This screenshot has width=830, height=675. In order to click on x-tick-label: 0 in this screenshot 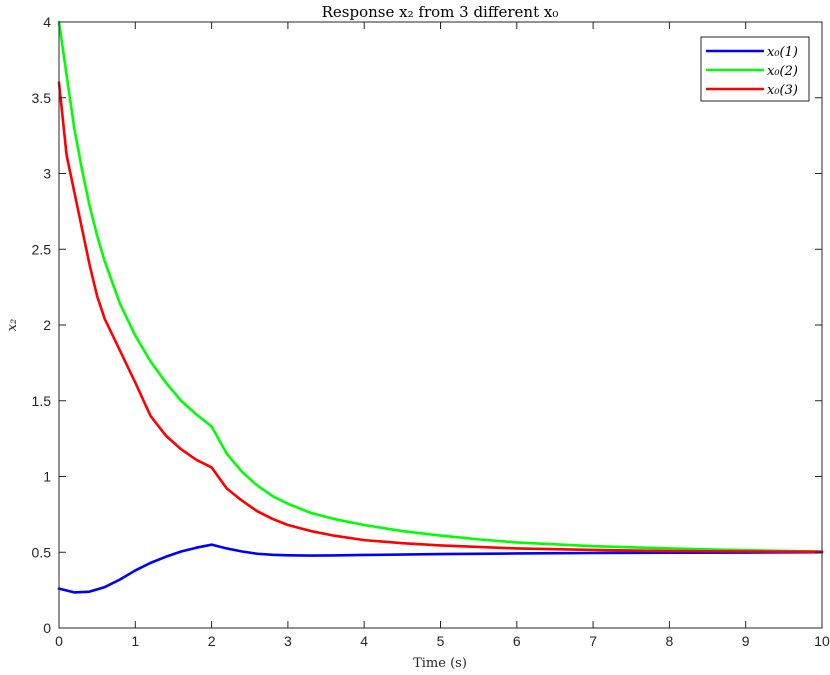, I will do `click(59, 641)`.